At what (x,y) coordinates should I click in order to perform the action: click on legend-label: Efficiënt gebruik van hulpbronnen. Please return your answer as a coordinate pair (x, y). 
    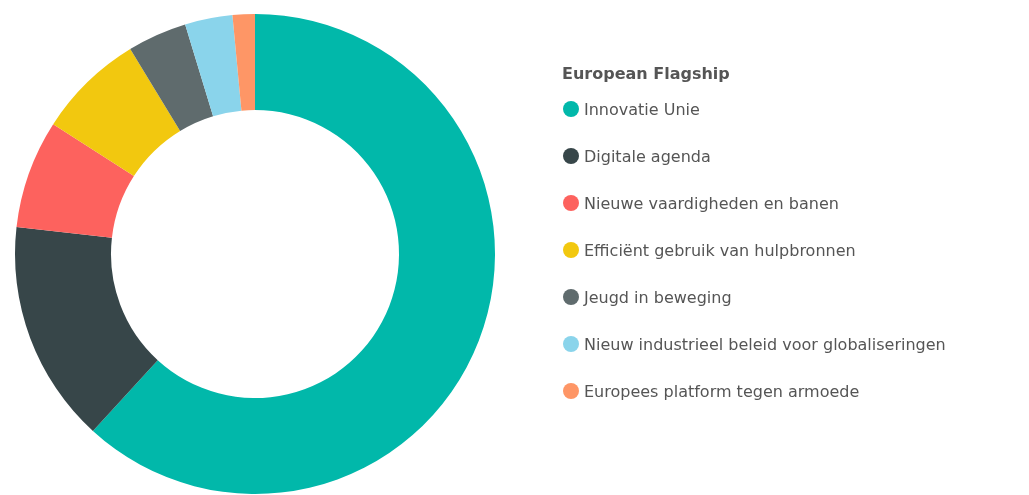
    Looking at the image, I should click on (720, 250).